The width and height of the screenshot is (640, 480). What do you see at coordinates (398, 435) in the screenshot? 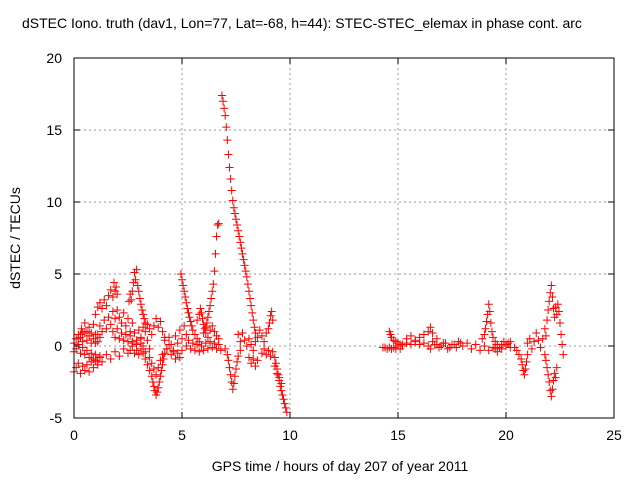
I see `x-tick-label: 15` at bounding box center [398, 435].